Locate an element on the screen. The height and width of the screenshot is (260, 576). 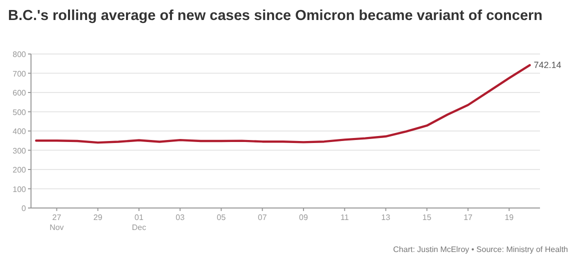
y-tick-label: 300 is located at coordinates (19, 151).